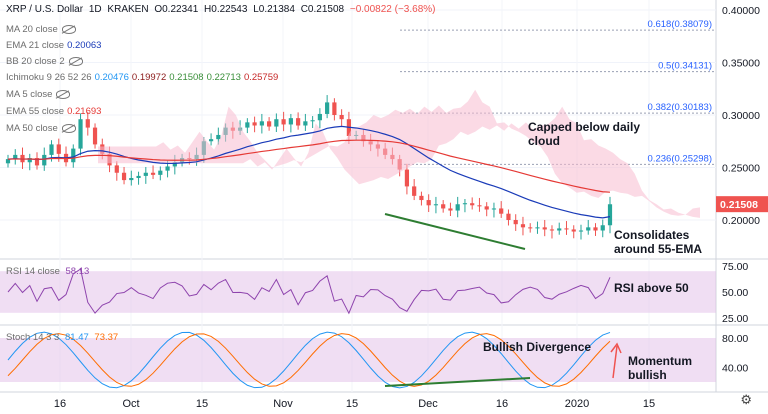 The image size is (768, 414). What do you see at coordinates (77, 271) in the screenshot?
I see `rsi-legend-value: 58.13` at bounding box center [77, 271].